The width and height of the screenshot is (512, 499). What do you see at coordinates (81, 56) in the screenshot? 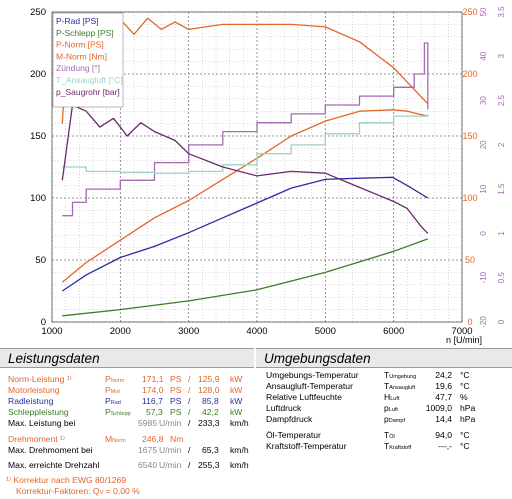
I see `legend-entry: M-Norm [Nm]` at bounding box center [81, 56].